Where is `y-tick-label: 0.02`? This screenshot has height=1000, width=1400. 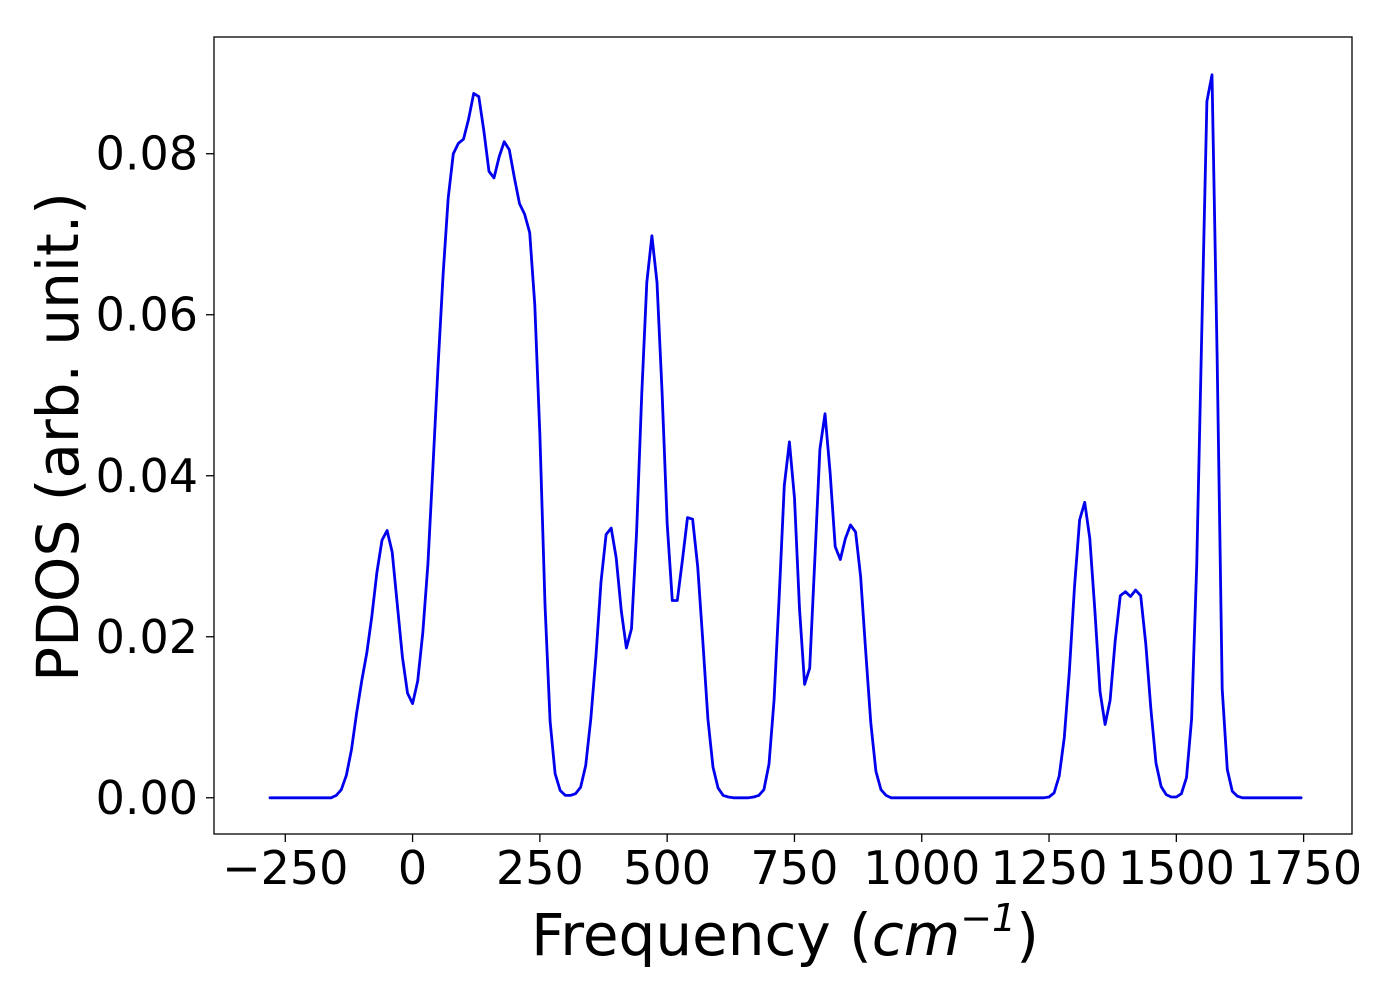 y-tick-label: 0.02 is located at coordinates (147, 637).